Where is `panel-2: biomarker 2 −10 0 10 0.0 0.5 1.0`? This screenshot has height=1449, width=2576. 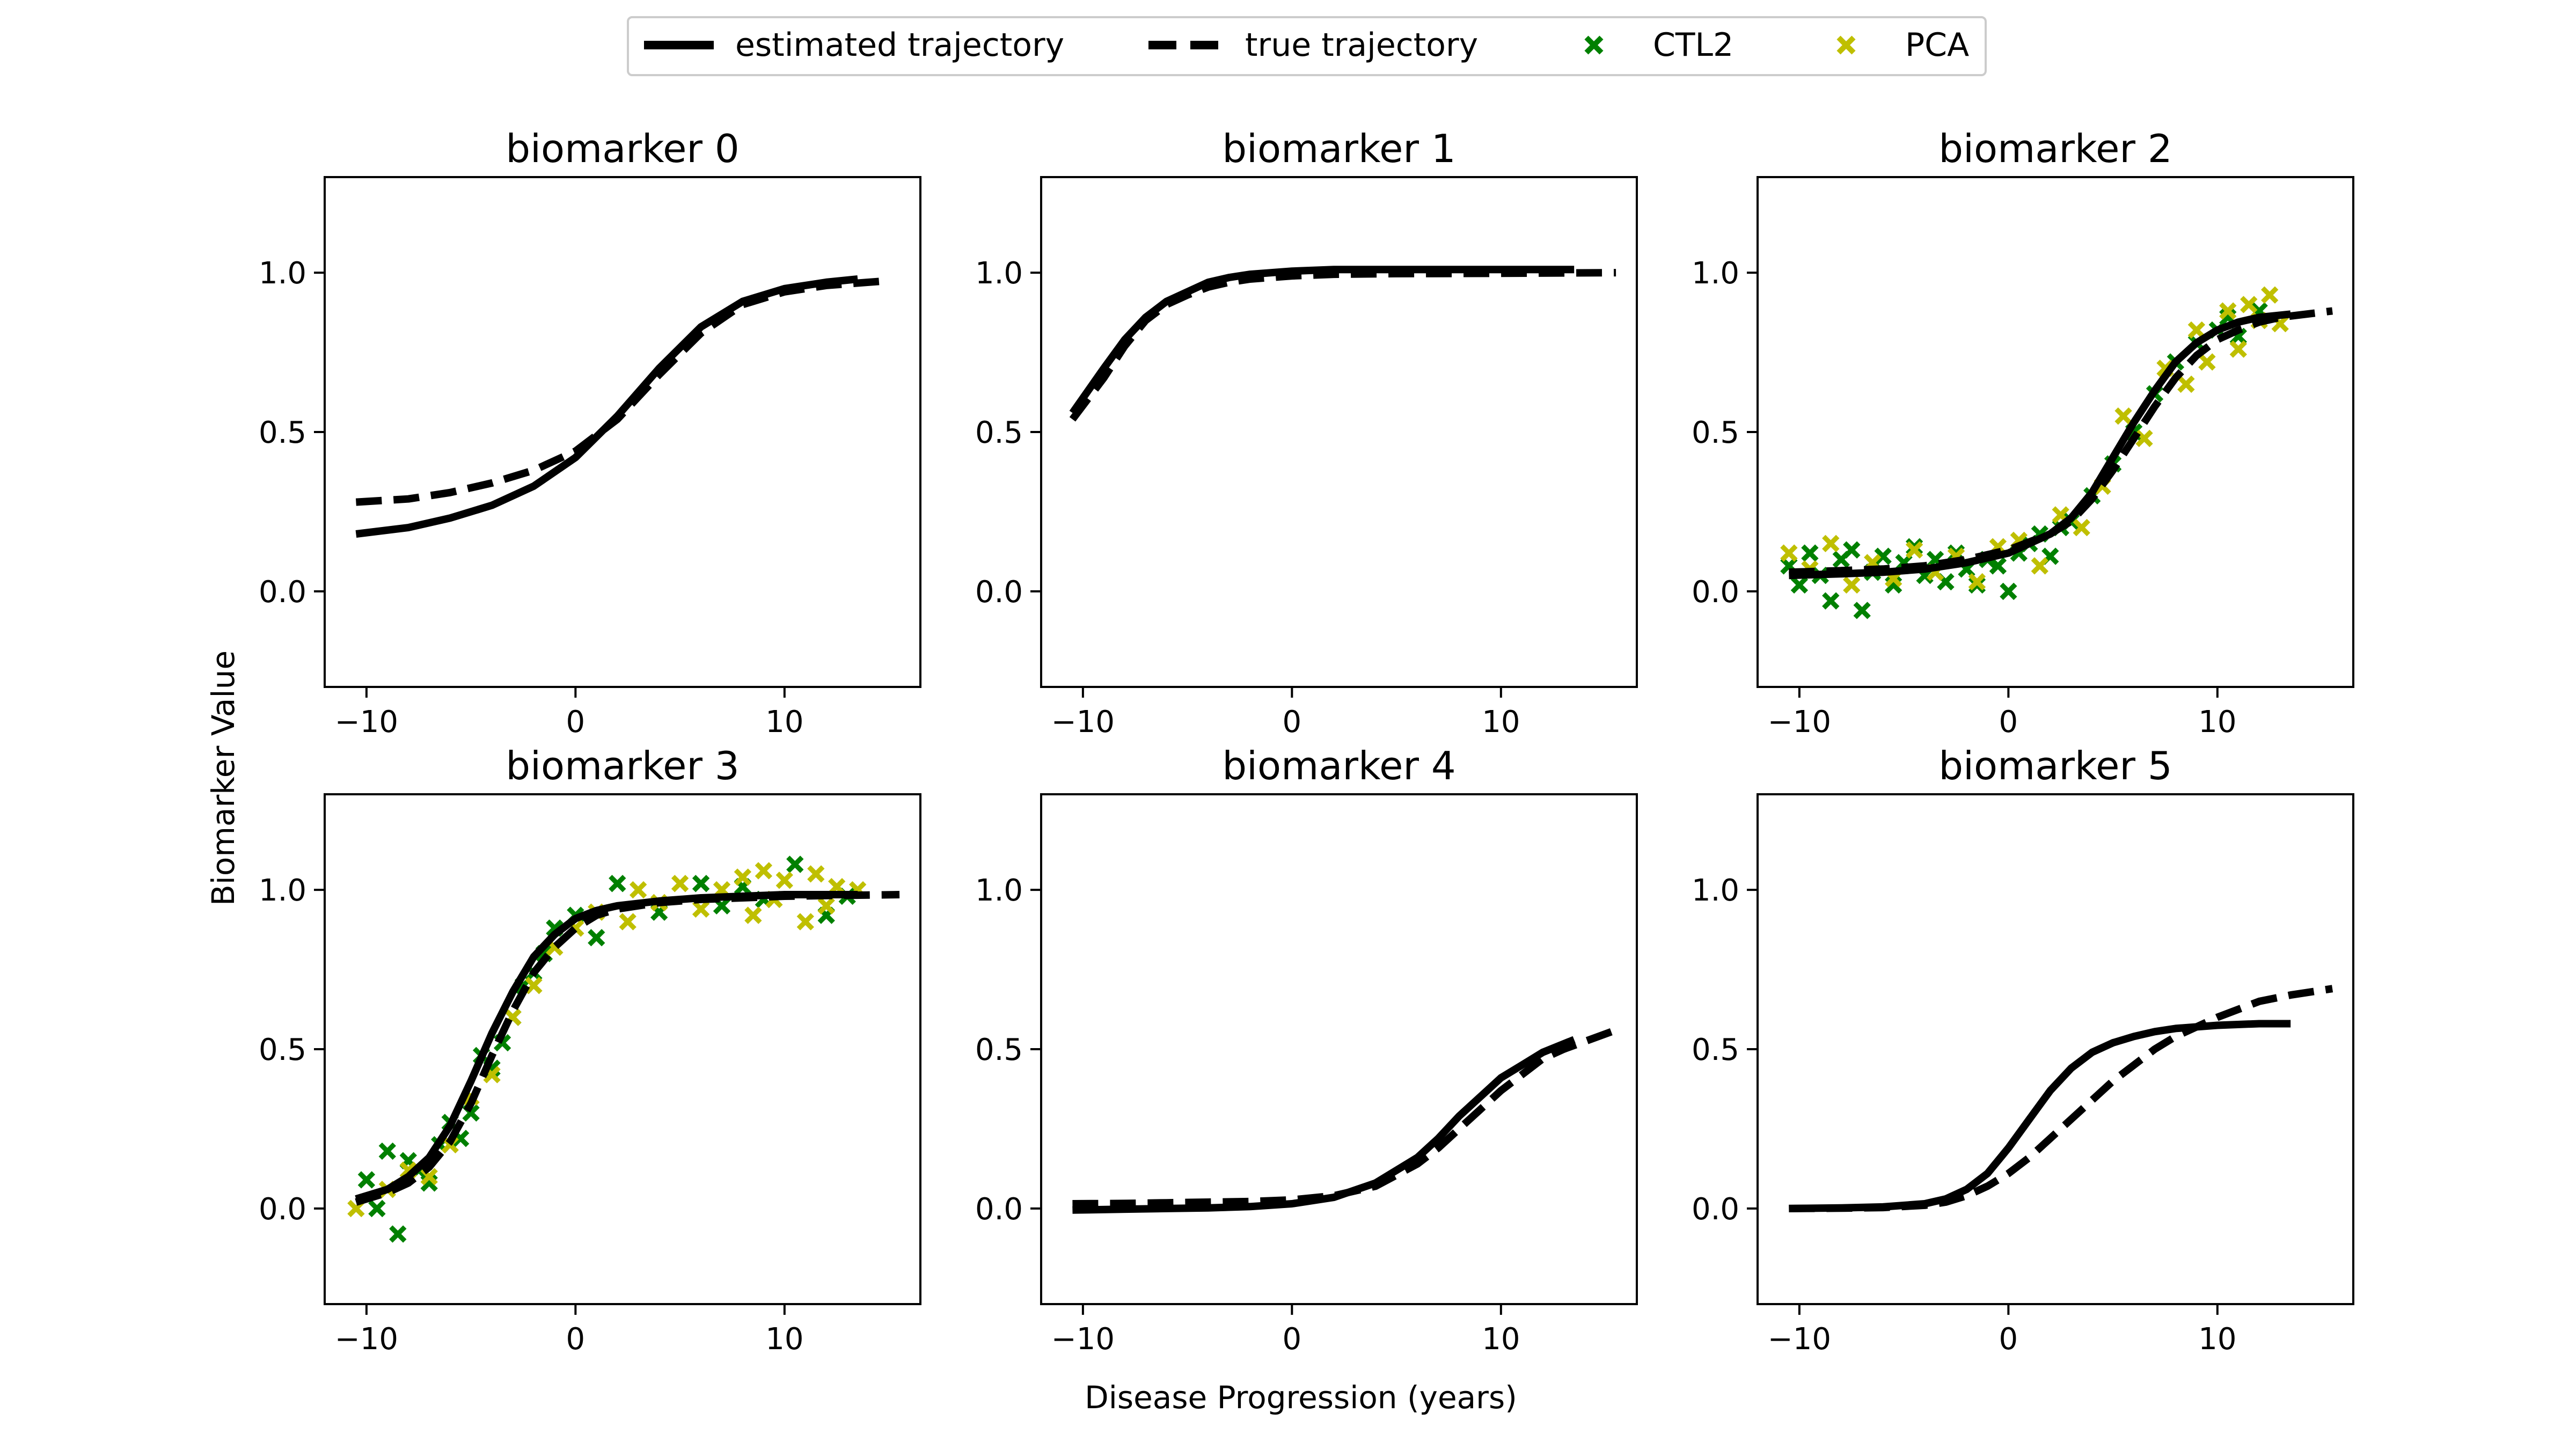 panel-2: biomarker 2 −10 0 10 0.0 0.5 1.0 is located at coordinates (2023, 433).